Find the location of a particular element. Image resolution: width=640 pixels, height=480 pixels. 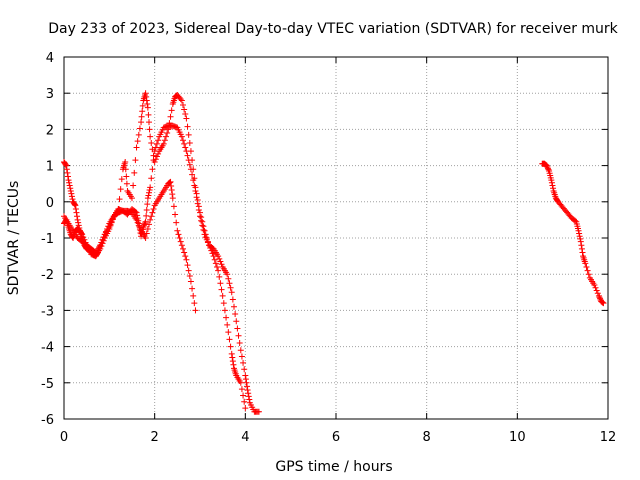

x-tick-label: 10 is located at coordinates (517, 437).